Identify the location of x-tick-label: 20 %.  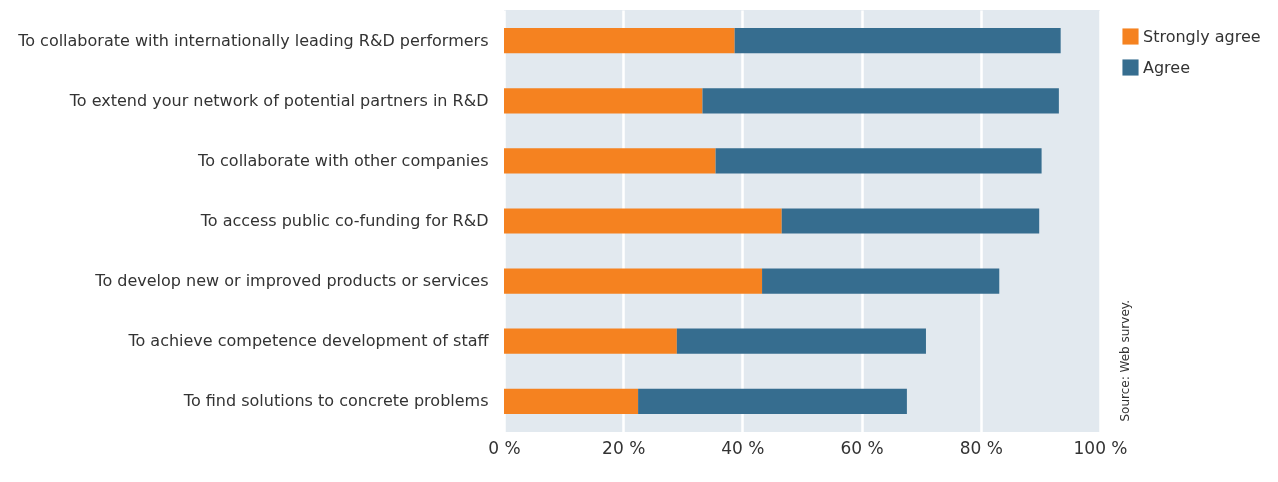
(624, 447).